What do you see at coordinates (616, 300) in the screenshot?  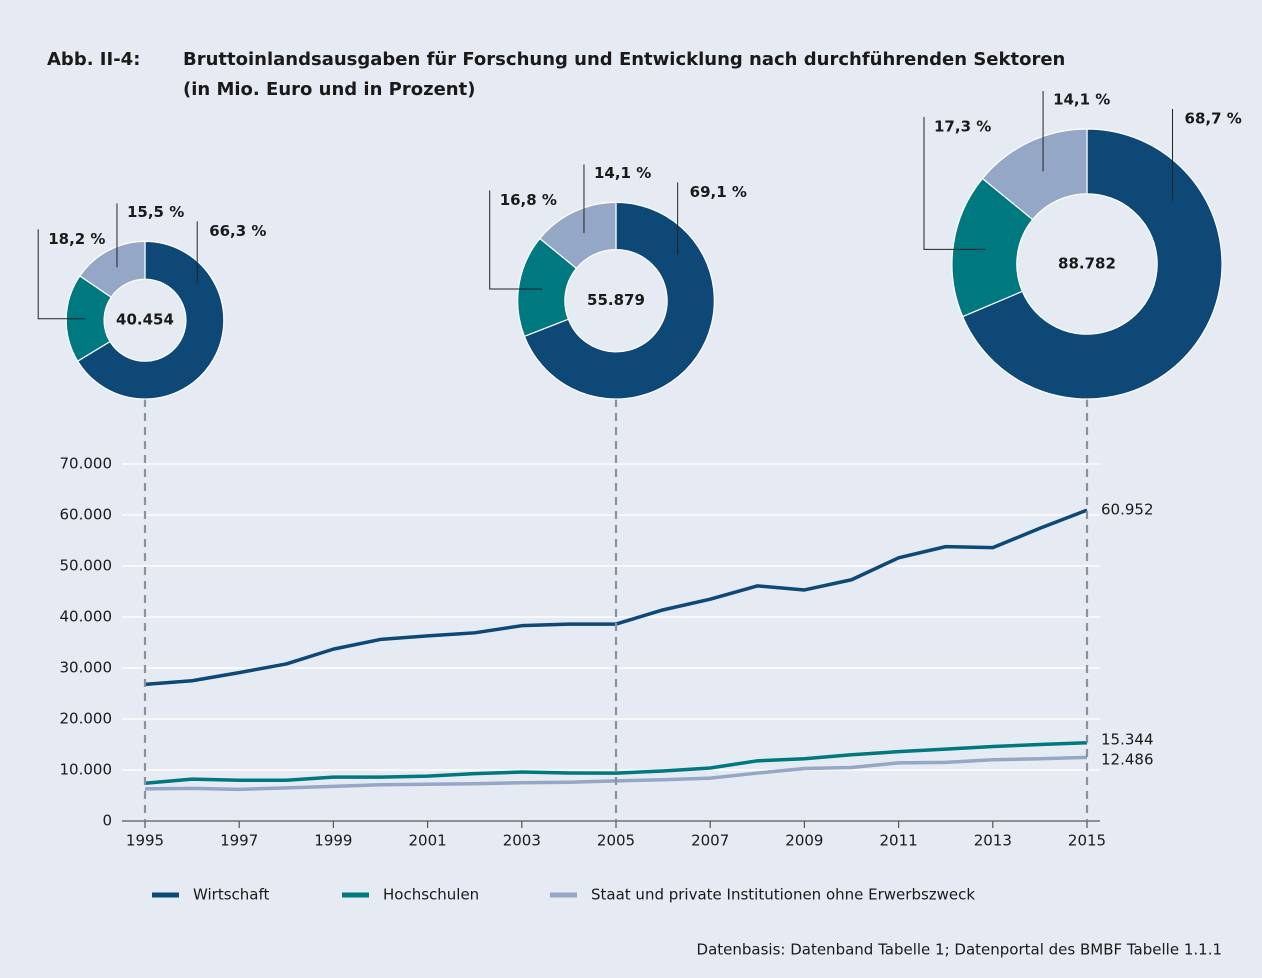 I see `donut-total: 55.879` at bounding box center [616, 300].